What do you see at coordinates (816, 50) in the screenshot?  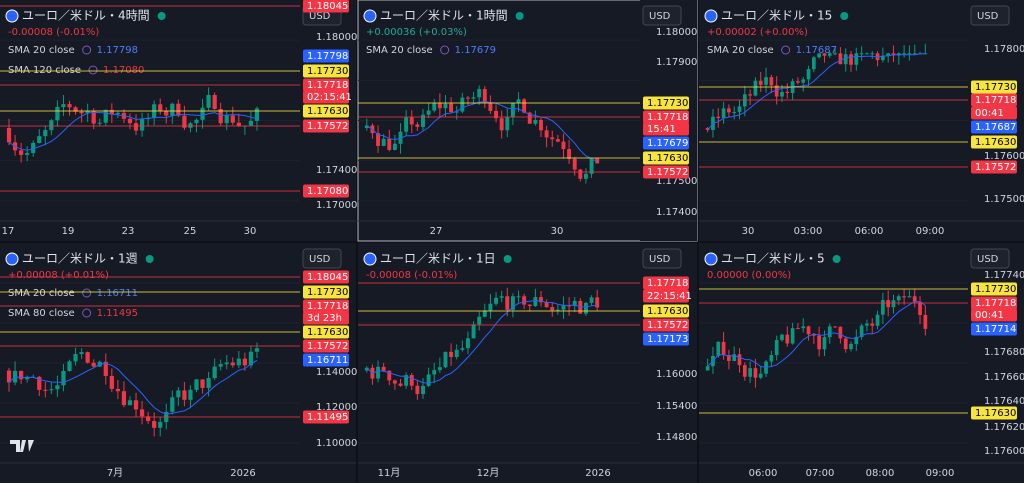 I see `indicator-value: 1.17687` at bounding box center [816, 50].